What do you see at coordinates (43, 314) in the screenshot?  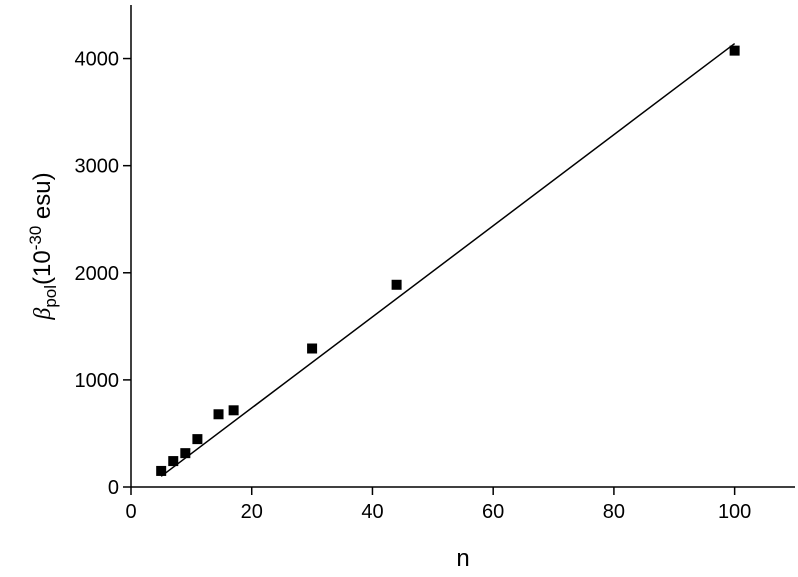 I see `y-label-symbol: β` at bounding box center [43, 314].